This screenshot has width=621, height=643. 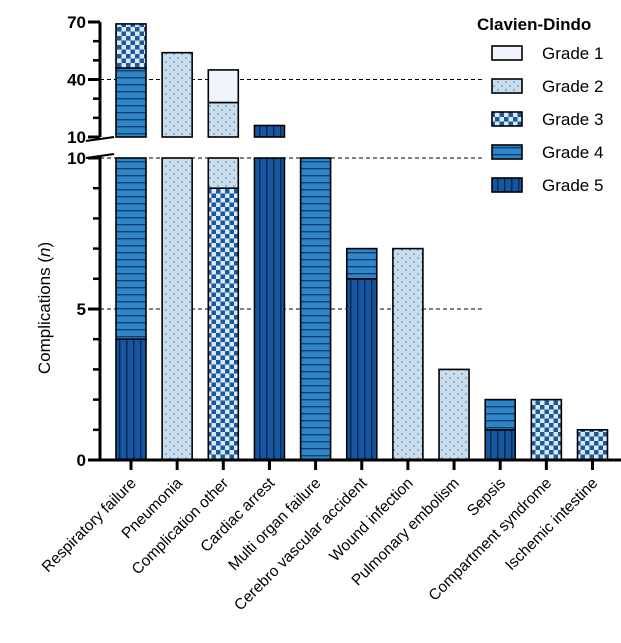 I want to click on y-tick-label-5: 5, so click(x=81, y=309).